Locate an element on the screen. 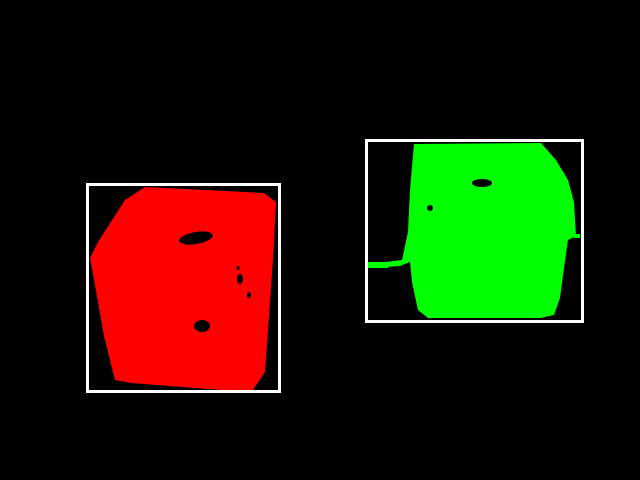 The width and height of the screenshot is (640, 480). green-object-bounding-box is located at coordinates (474, 231).